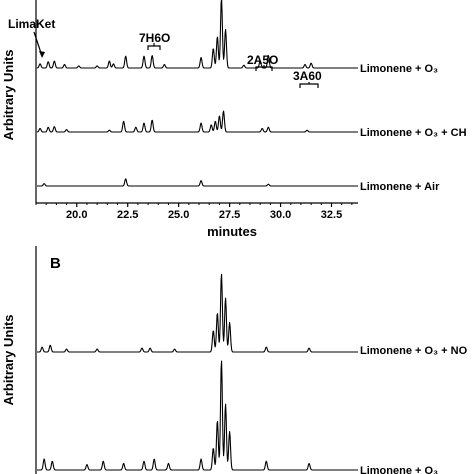 The height and width of the screenshot is (474, 474). What do you see at coordinates (178, 215) in the screenshot?
I see `x-tick-label: 25.0` at bounding box center [178, 215].